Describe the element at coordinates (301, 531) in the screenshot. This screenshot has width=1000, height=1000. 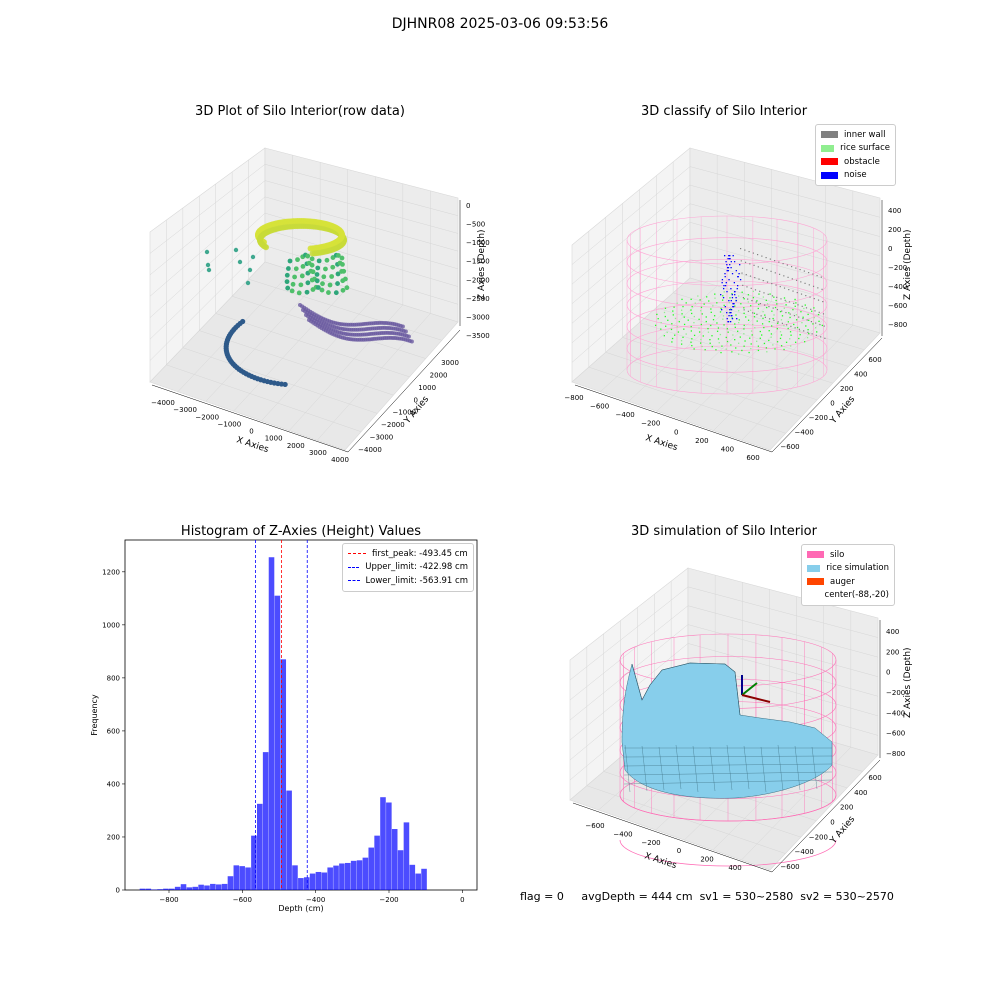
I see `title-histogram: Histogram of Z-Axies (Height) Values` at that location.